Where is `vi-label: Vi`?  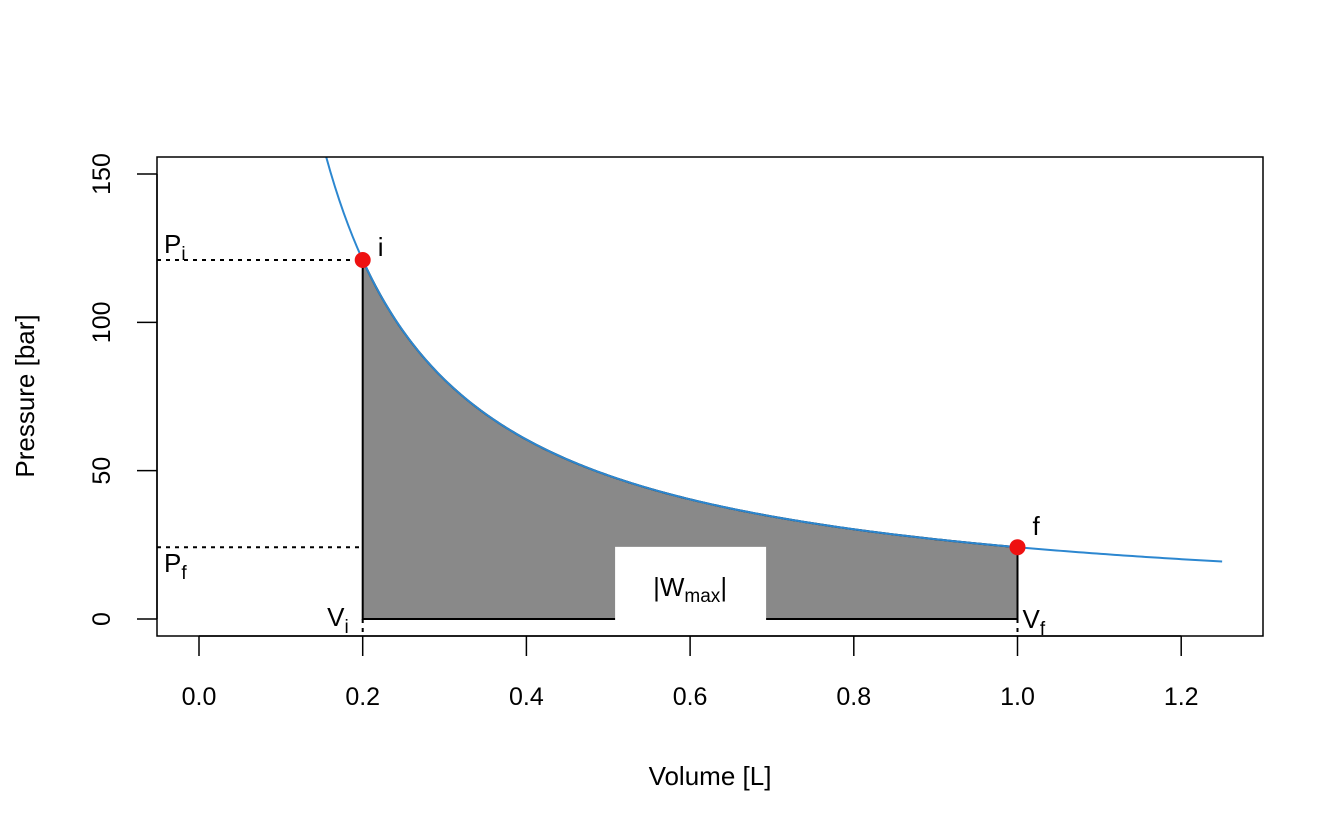 vi-label: Vi is located at coordinates (338, 620).